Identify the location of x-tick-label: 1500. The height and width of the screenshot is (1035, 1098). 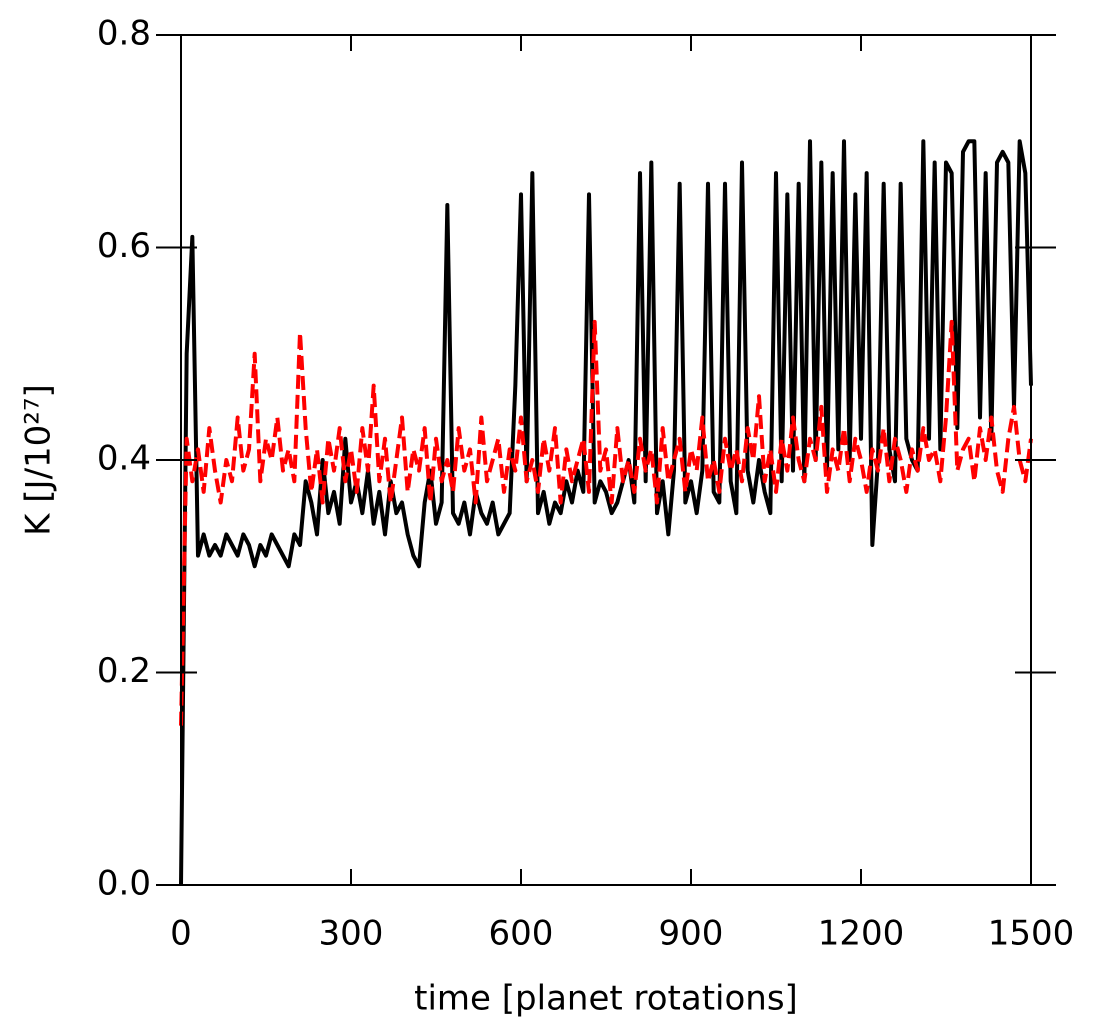
(1031, 934).